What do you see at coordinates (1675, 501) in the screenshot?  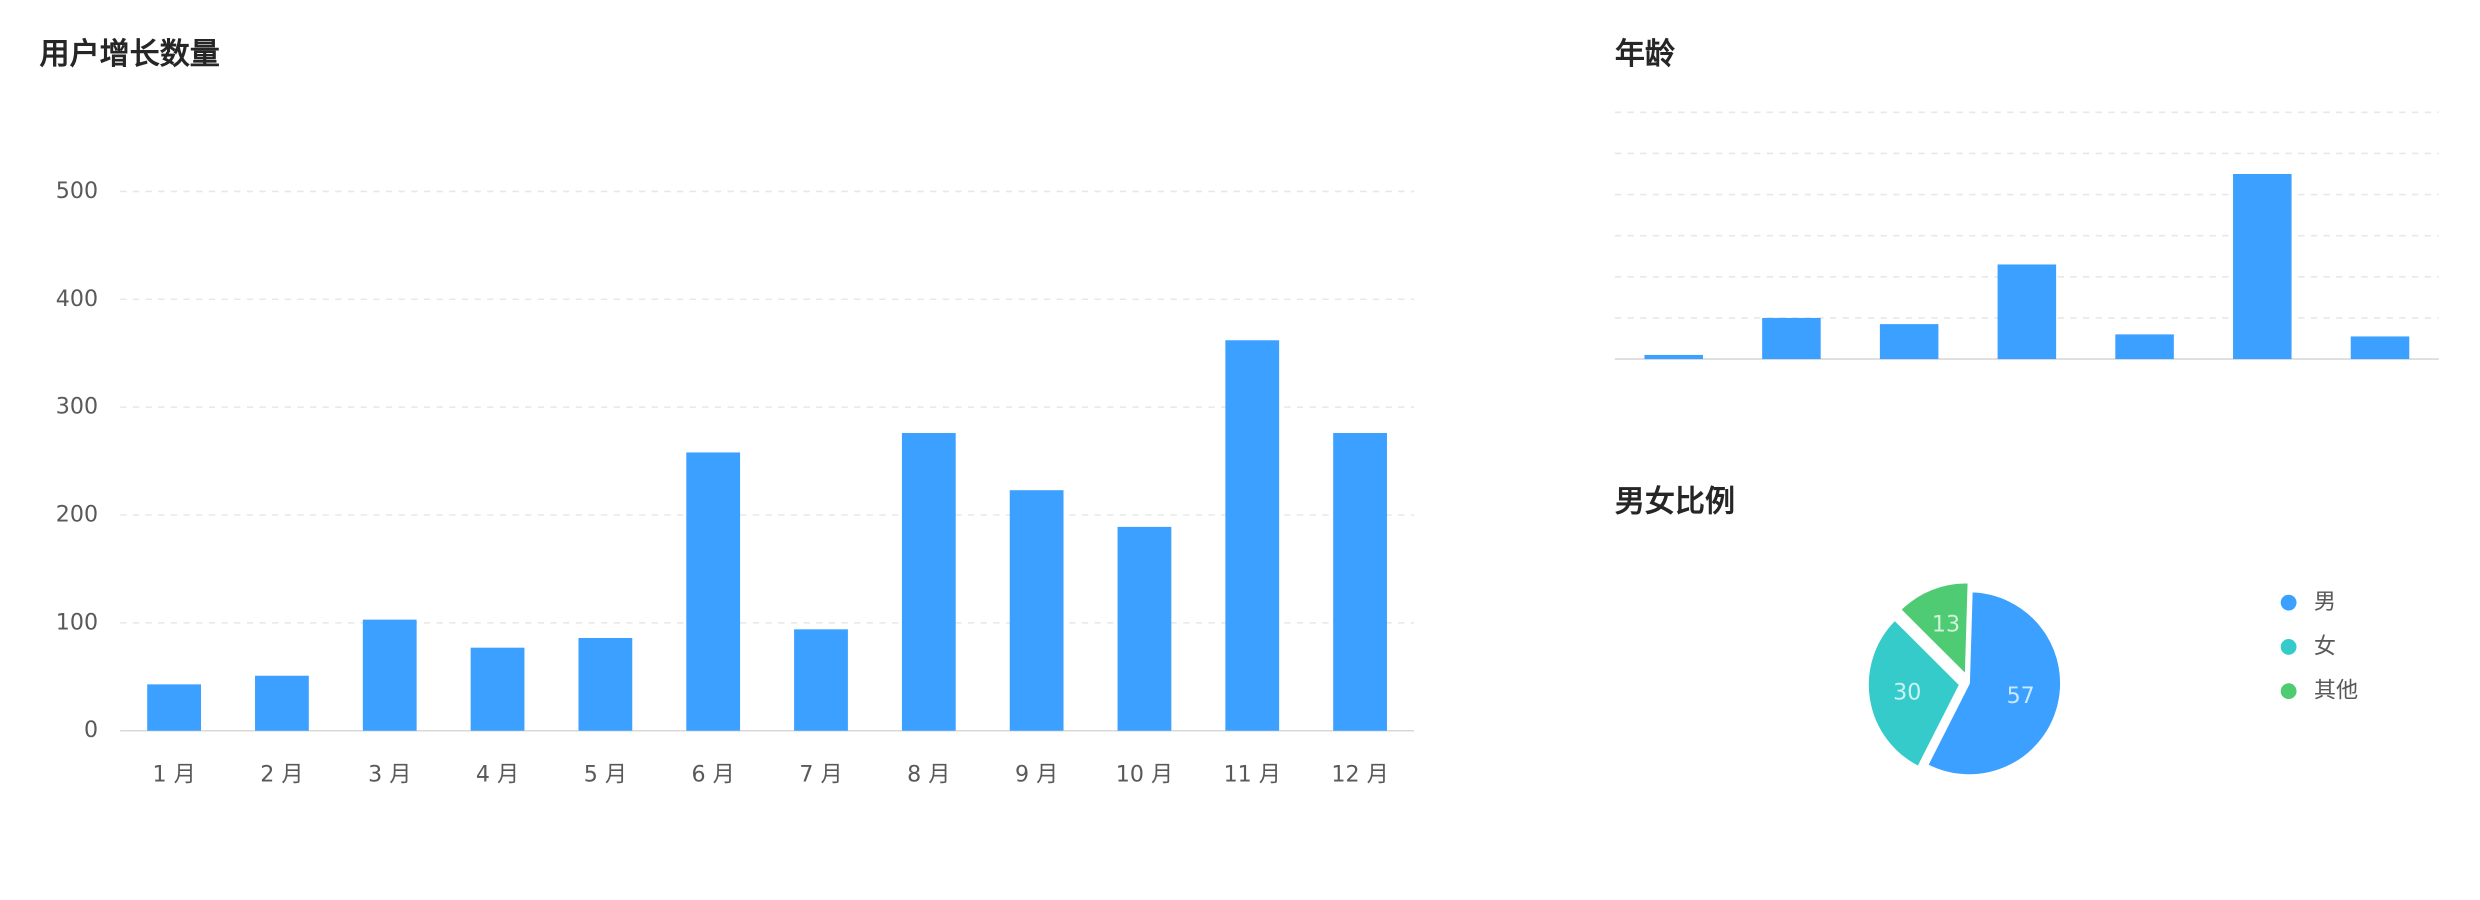 I see `chart-title: 男女比例` at bounding box center [1675, 501].